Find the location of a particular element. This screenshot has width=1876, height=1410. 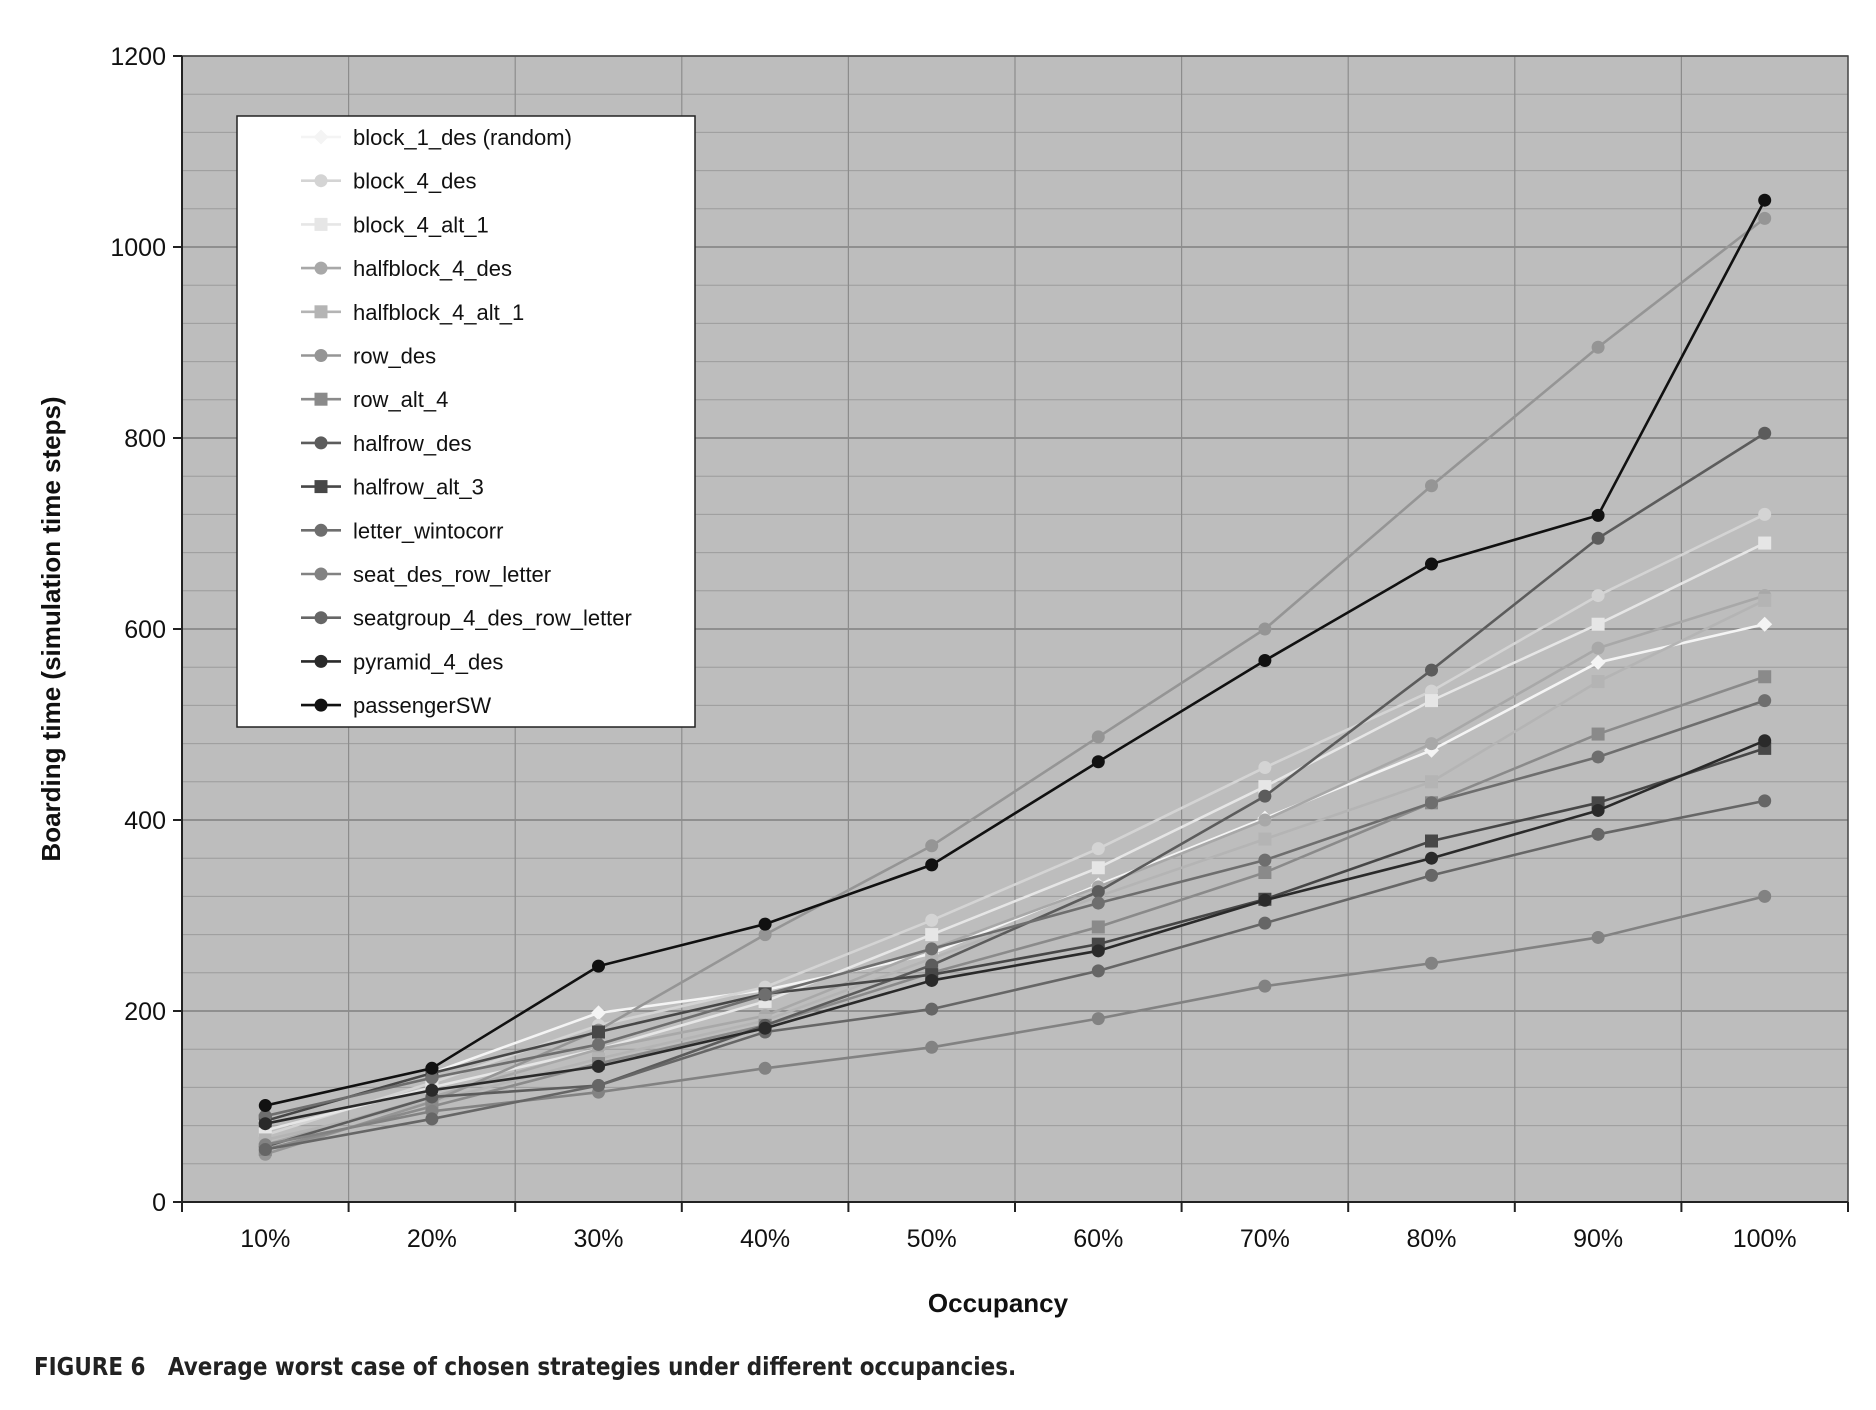

legend-entry: seatgroup_4_des_row_letter is located at coordinates (466, 618).